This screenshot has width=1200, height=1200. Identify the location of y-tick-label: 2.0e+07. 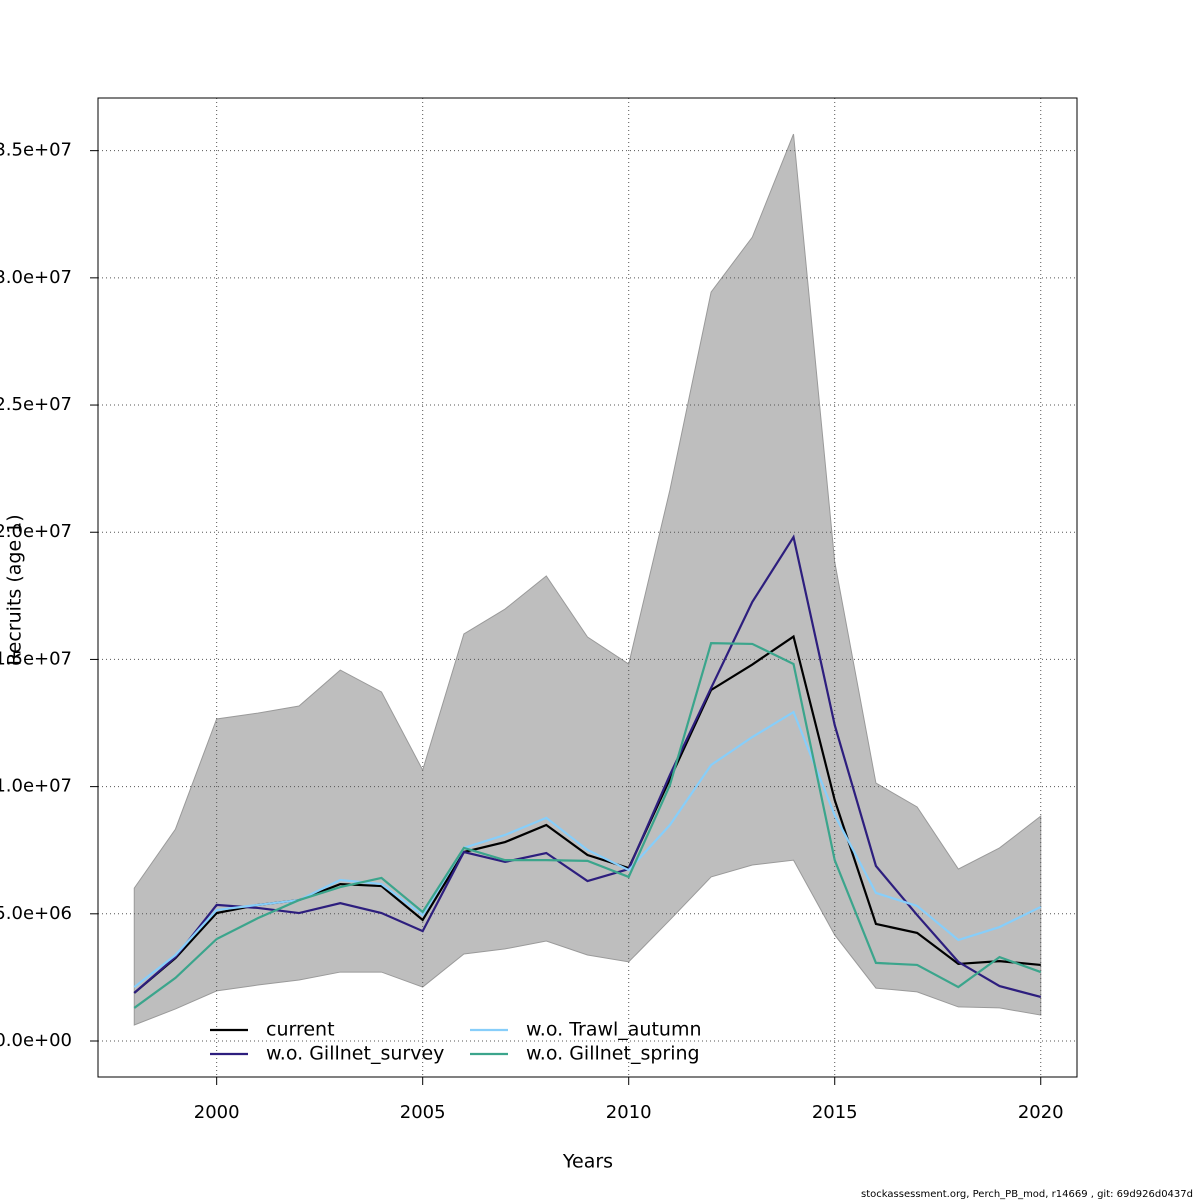
(36, 531).